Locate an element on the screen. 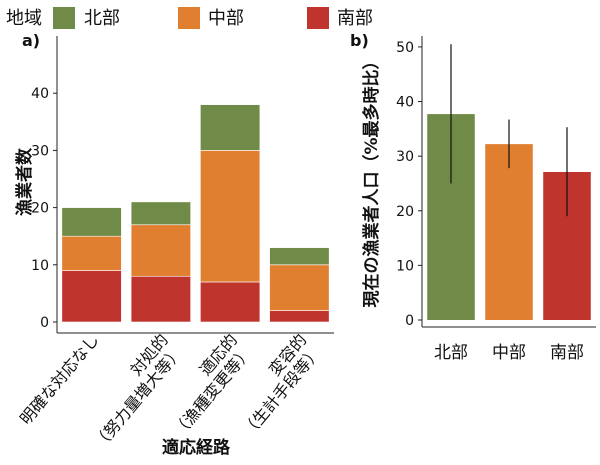 Image resolution: width=600 pixels, height=465 pixels. x-tick-label: 明確な対応なし is located at coordinates (59, 379).